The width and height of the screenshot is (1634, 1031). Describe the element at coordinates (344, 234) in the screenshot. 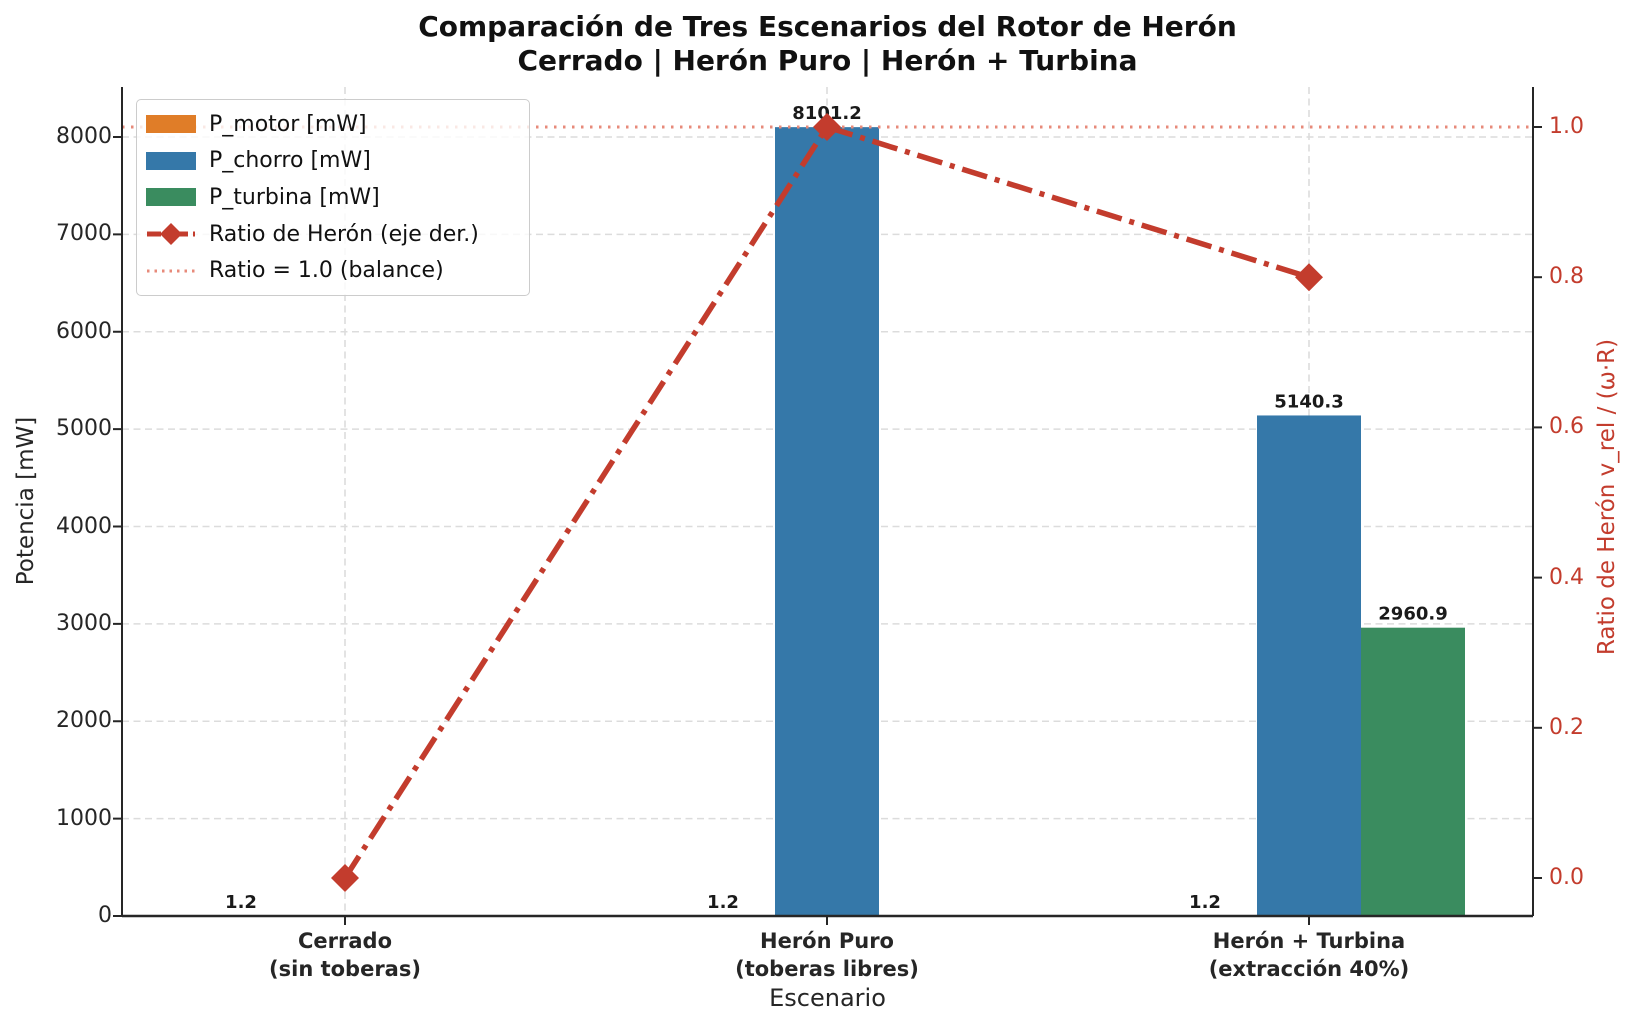

I see `legend-label: Ratio de Herón (eje der.)` at that location.